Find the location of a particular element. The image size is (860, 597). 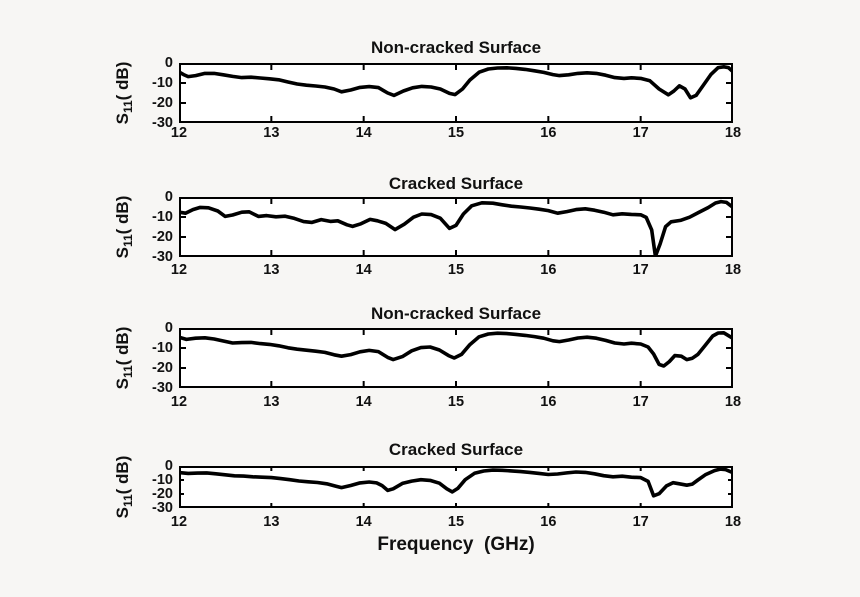

y-axis-label-2: S11( dB) is located at coordinates (124, 227).